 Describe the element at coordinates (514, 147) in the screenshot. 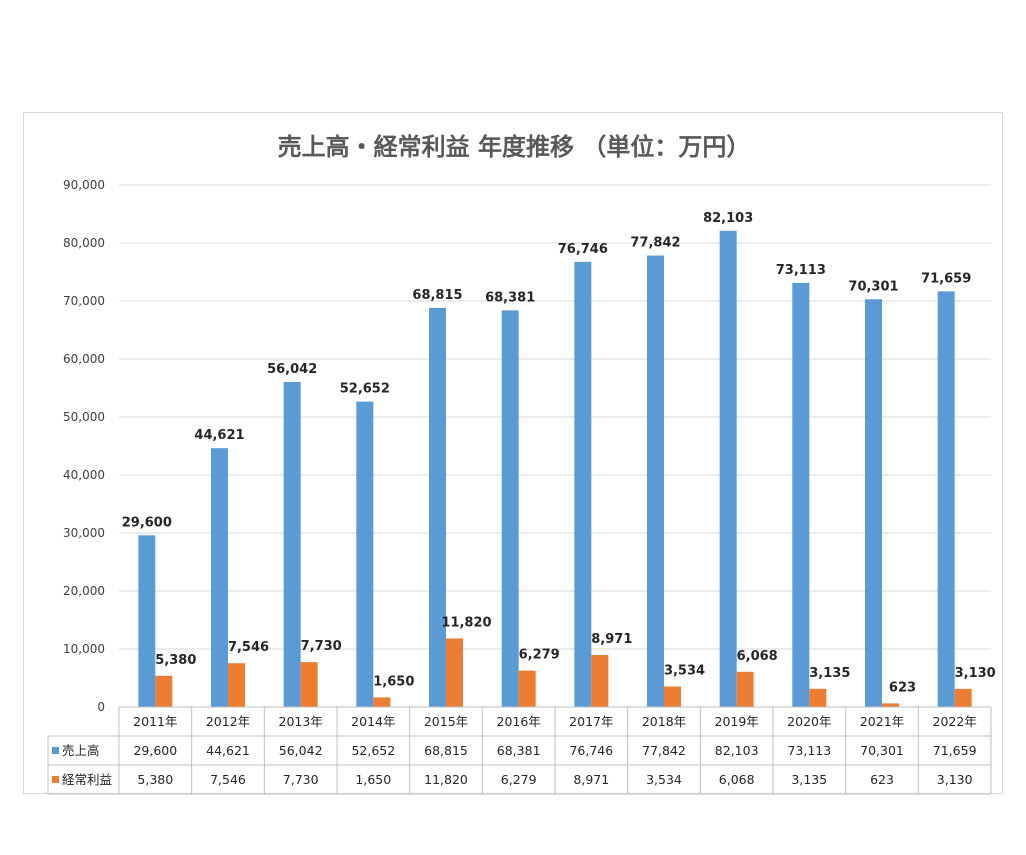

I see `chart-title: 売上高・経常利益 年度推移 （単位：万円）` at that location.